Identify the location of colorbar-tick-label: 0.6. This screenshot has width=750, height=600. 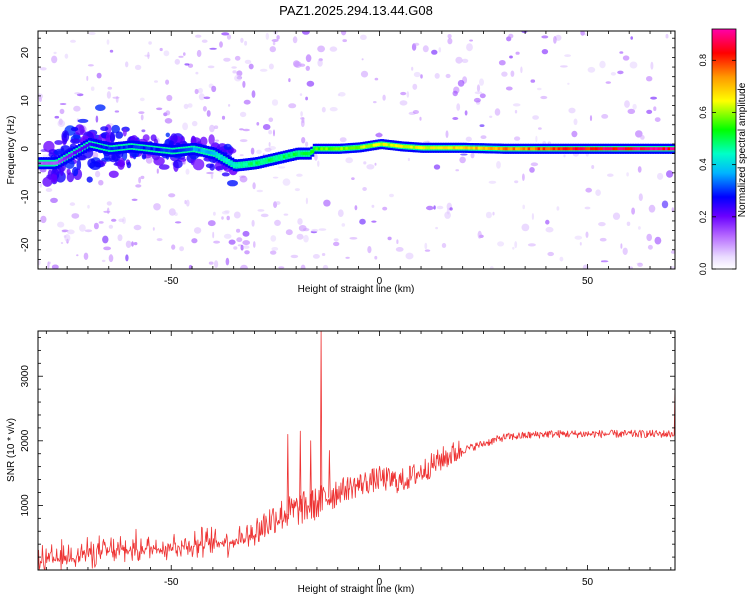
(703, 112).